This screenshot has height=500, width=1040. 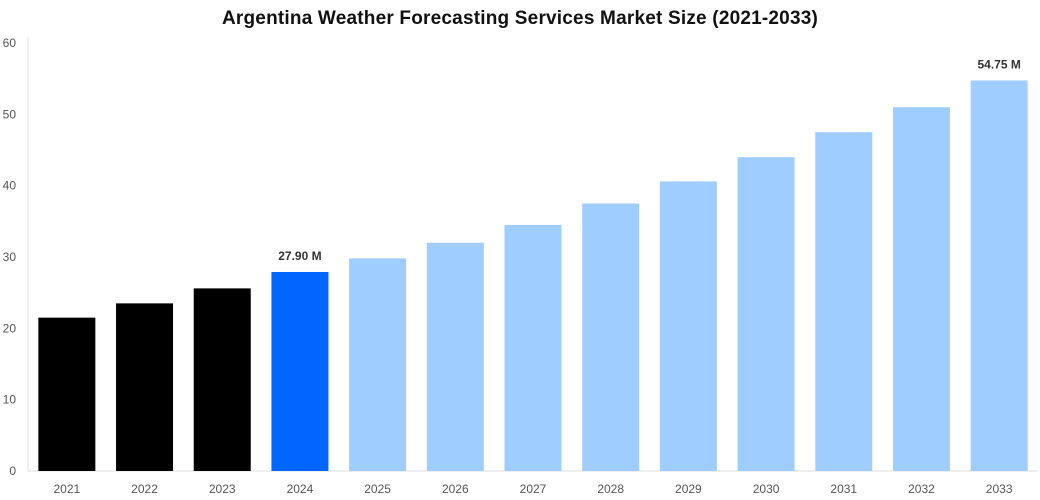 What do you see at coordinates (10, 43) in the screenshot?
I see `y-tick-label: 60` at bounding box center [10, 43].